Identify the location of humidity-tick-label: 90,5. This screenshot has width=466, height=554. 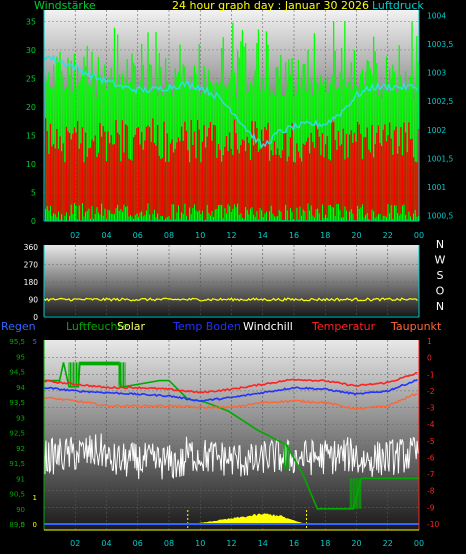
(17, 495).